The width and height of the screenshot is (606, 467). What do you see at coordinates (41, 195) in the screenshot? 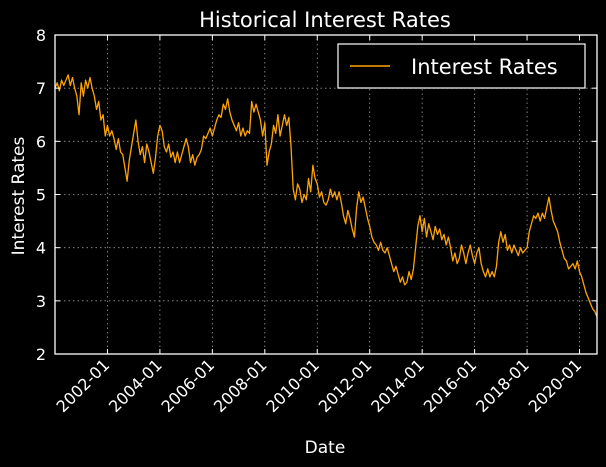
I see `y-tick-label: 5` at bounding box center [41, 195].